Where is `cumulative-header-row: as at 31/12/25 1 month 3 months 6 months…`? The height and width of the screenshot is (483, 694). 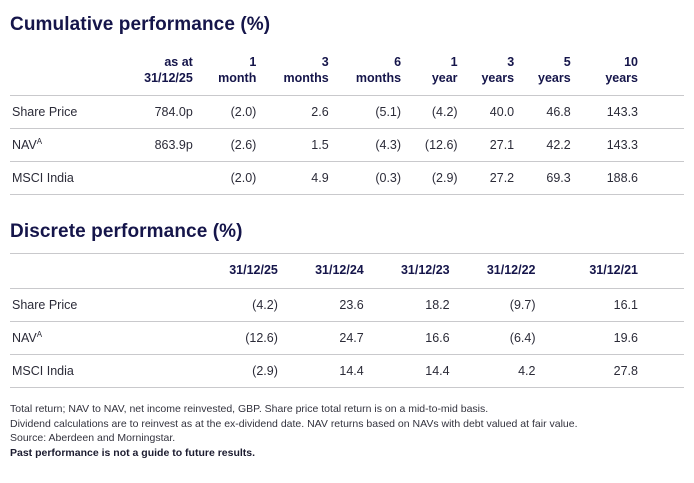
cumulative-header-row: as at 31/12/25 1 month 3 months 6 months… is located at coordinates (347, 71).